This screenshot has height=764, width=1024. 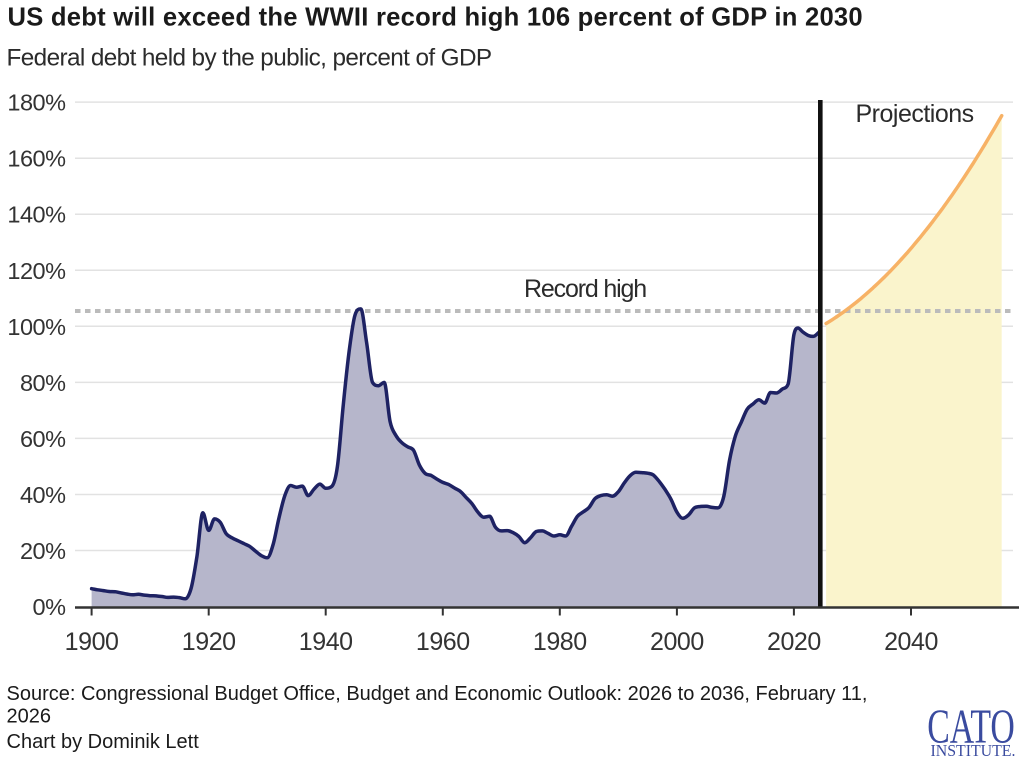 What do you see at coordinates (50, 607) in the screenshot?
I see `svg-text: 0%` at bounding box center [50, 607].